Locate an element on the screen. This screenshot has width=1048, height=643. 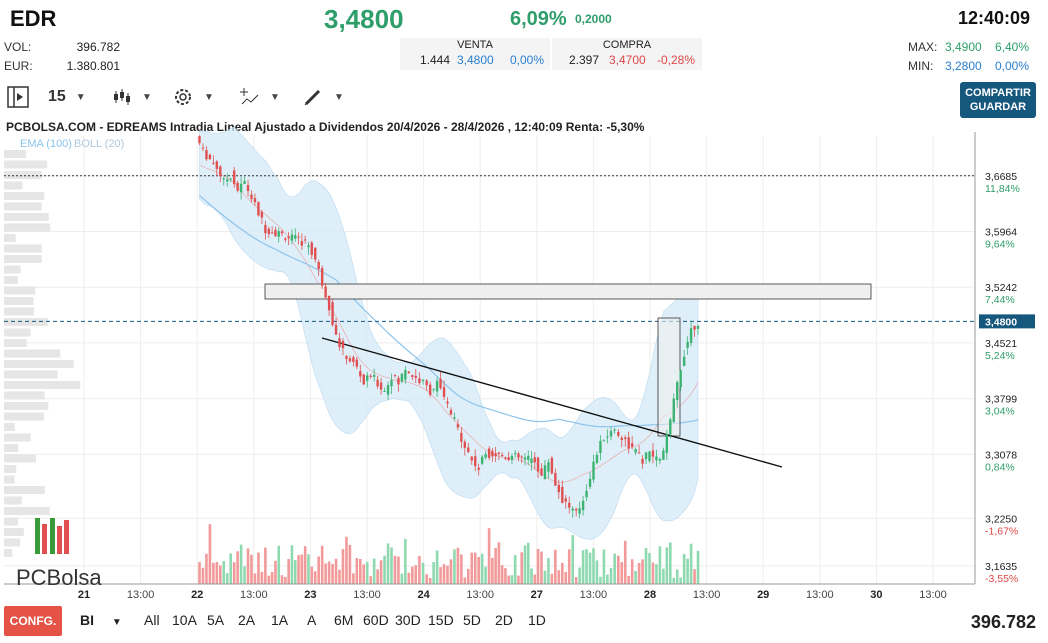
period-button-5a: 5A is located at coordinates (216, 620).